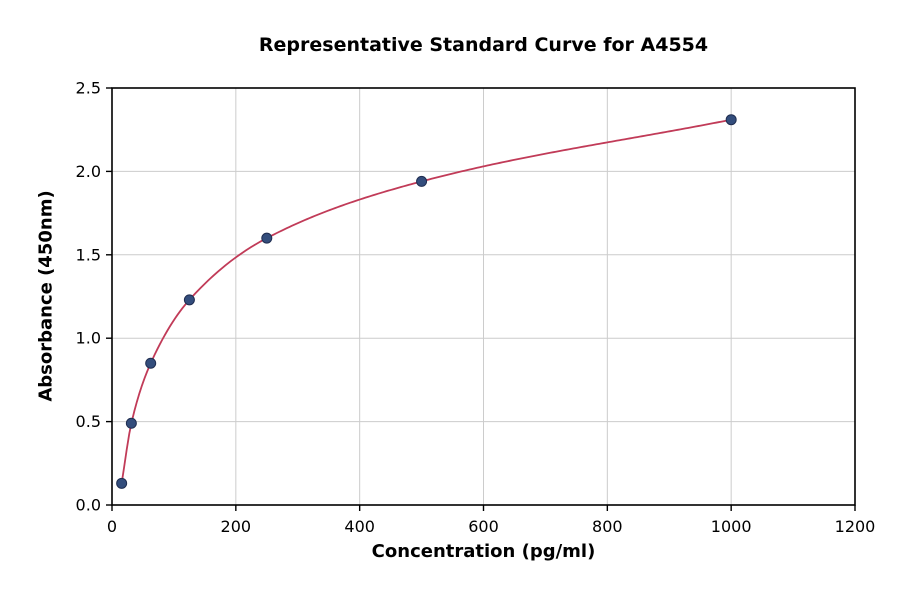  What do you see at coordinates (359, 526) in the screenshot?
I see `x-tick-label: 400` at bounding box center [359, 526].